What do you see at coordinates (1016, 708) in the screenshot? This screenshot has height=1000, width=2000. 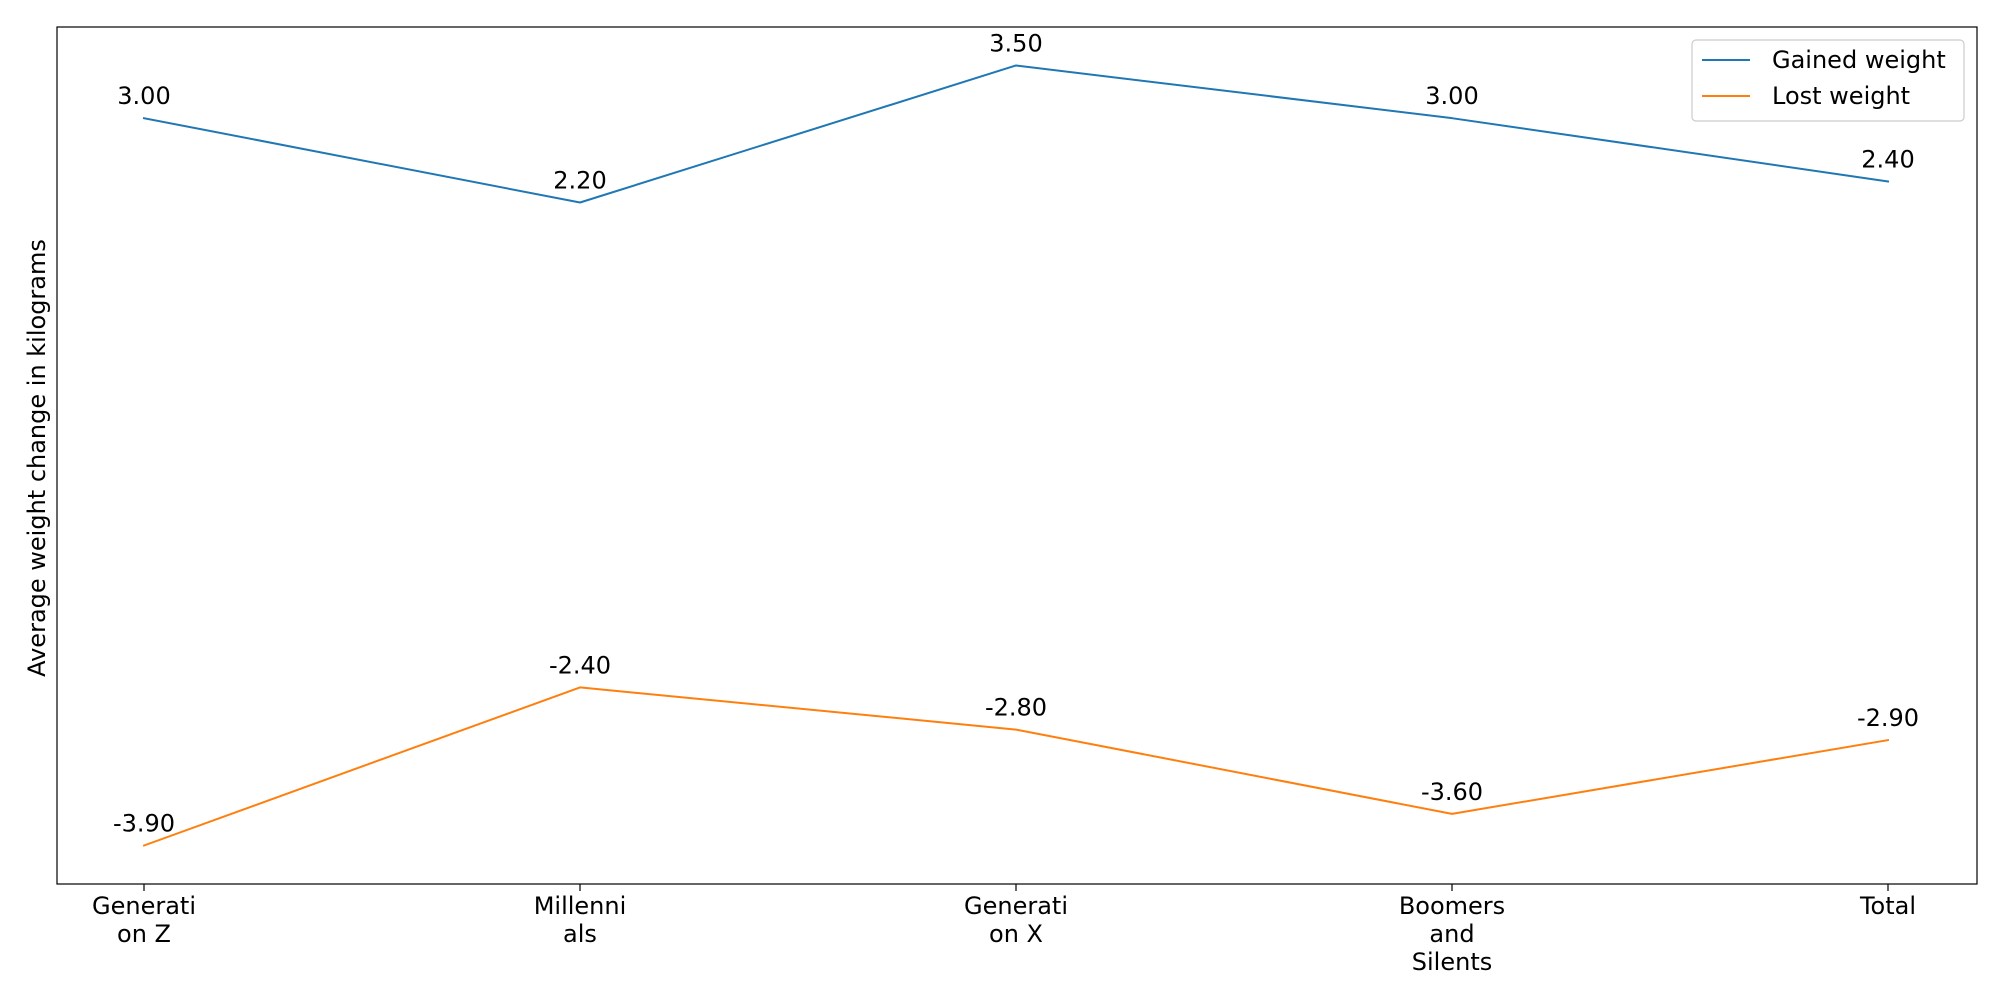 I see `data-label-lost-weight-2: -2.80` at bounding box center [1016, 708].